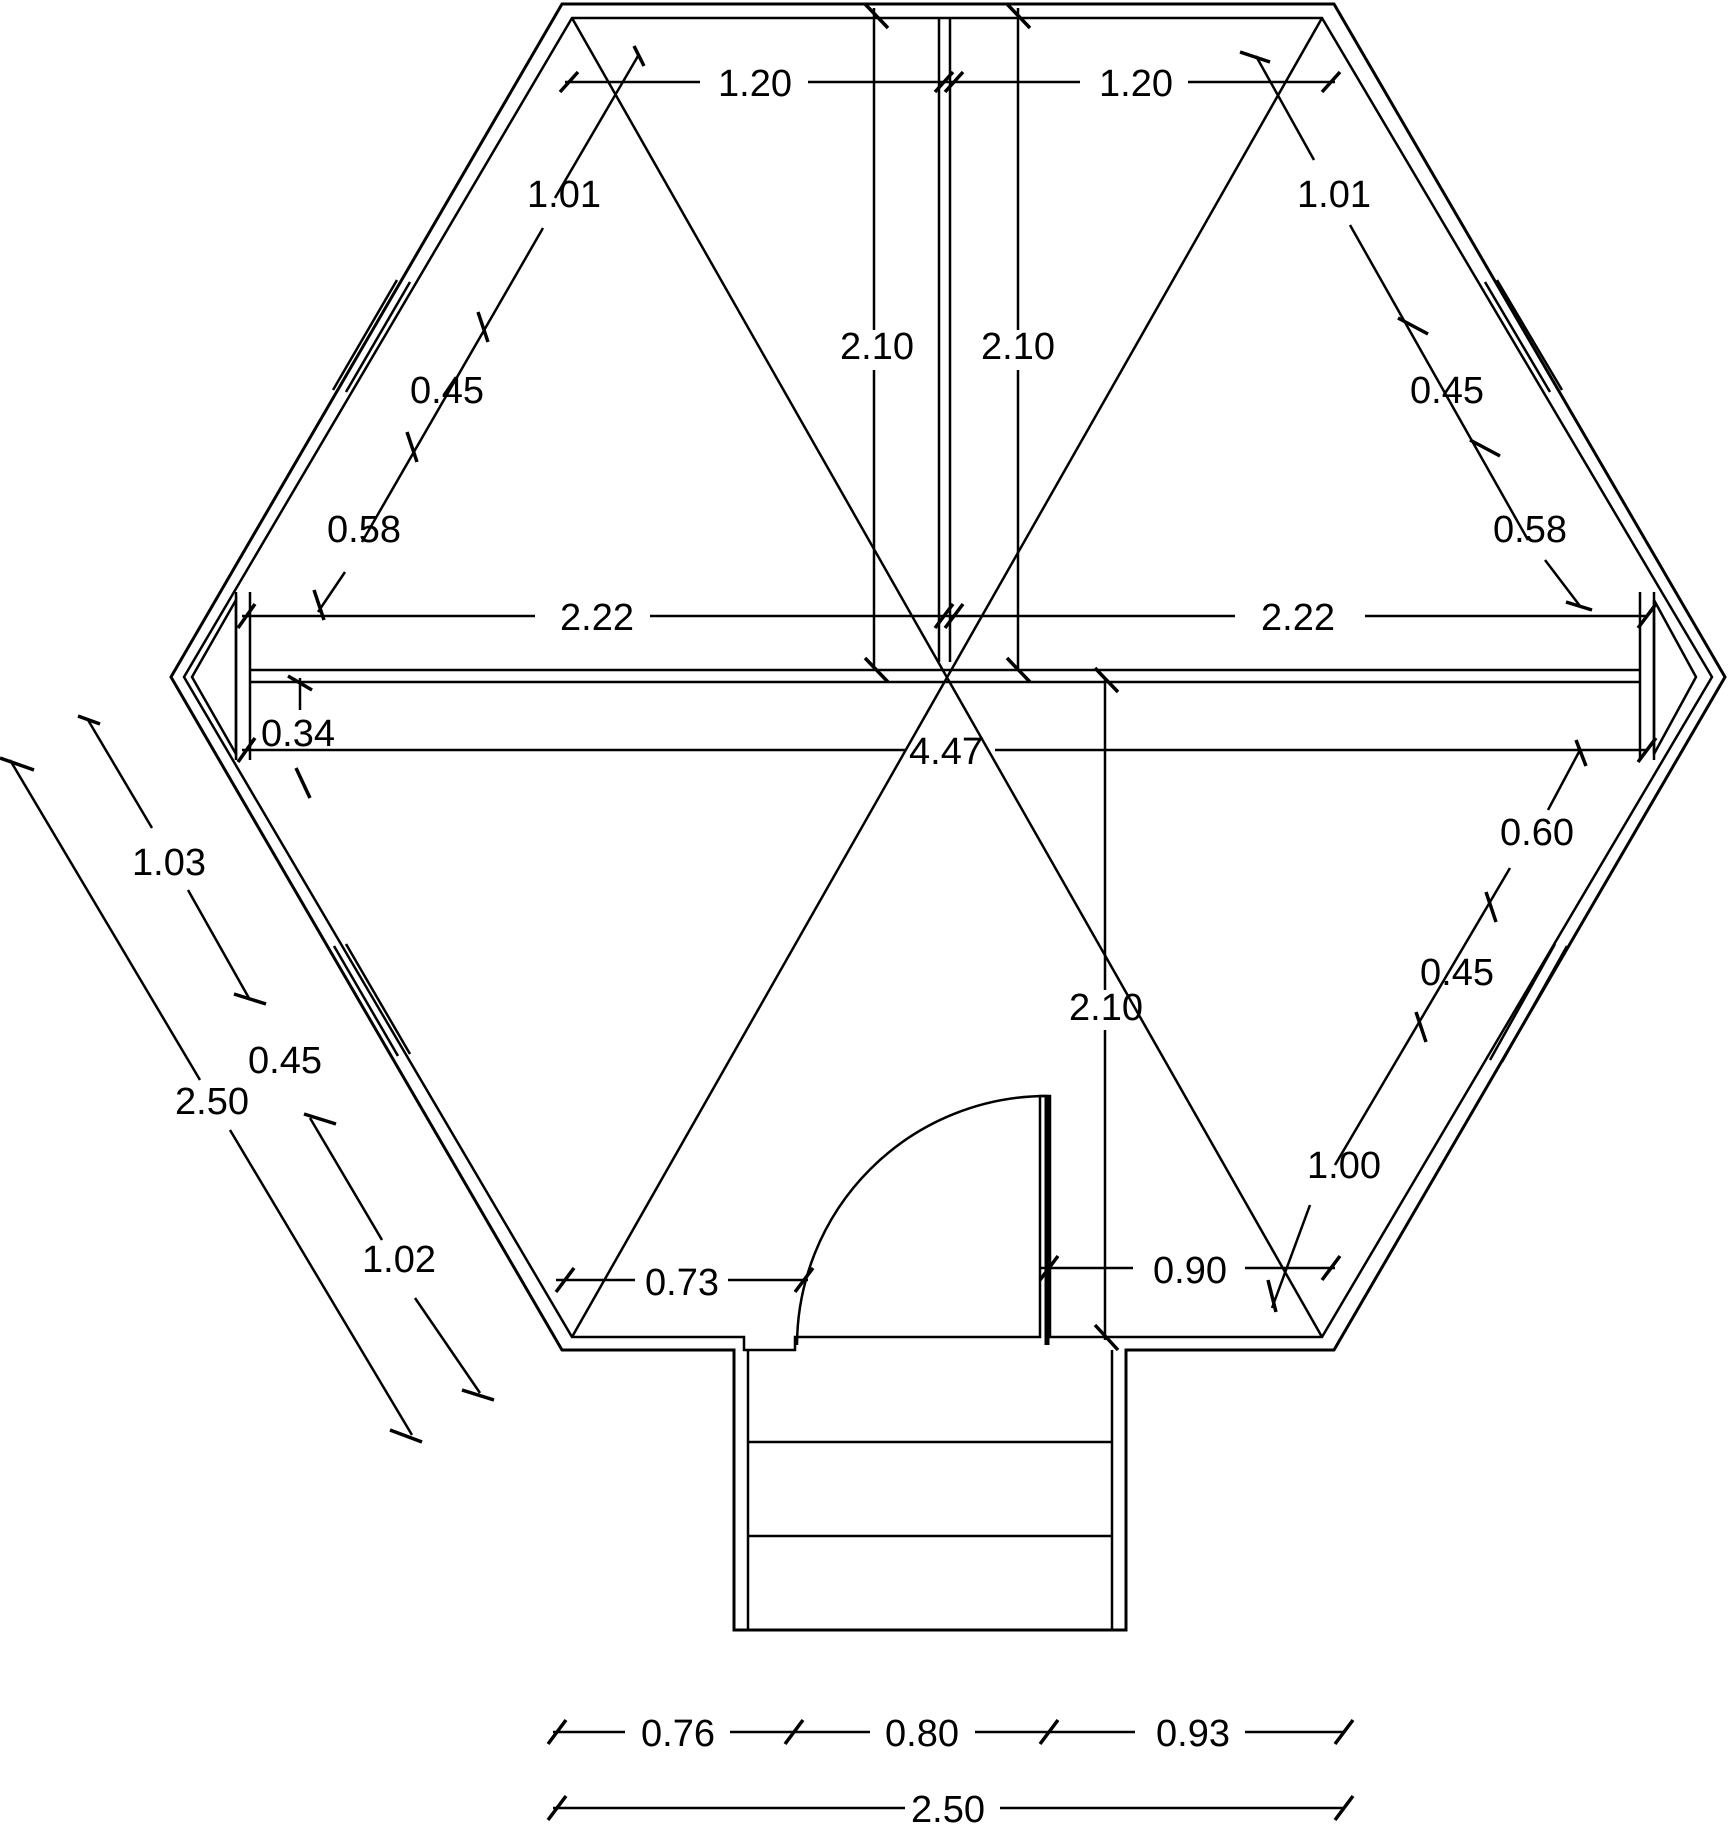 The width and height of the screenshot is (1728, 1845). What do you see at coordinates (1344, 1166) in the screenshot?
I see `label-lower-right-wall-bottom: 1.00` at bounding box center [1344, 1166].